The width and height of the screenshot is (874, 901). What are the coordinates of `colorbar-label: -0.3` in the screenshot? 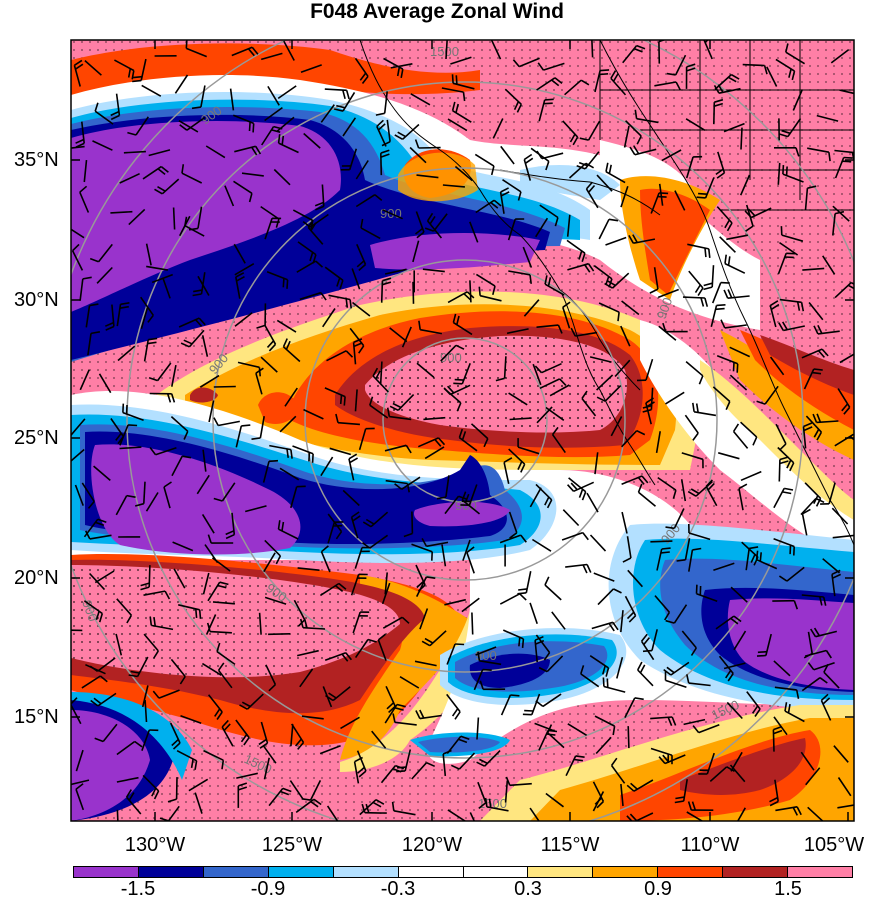 It's located at (398, 889).